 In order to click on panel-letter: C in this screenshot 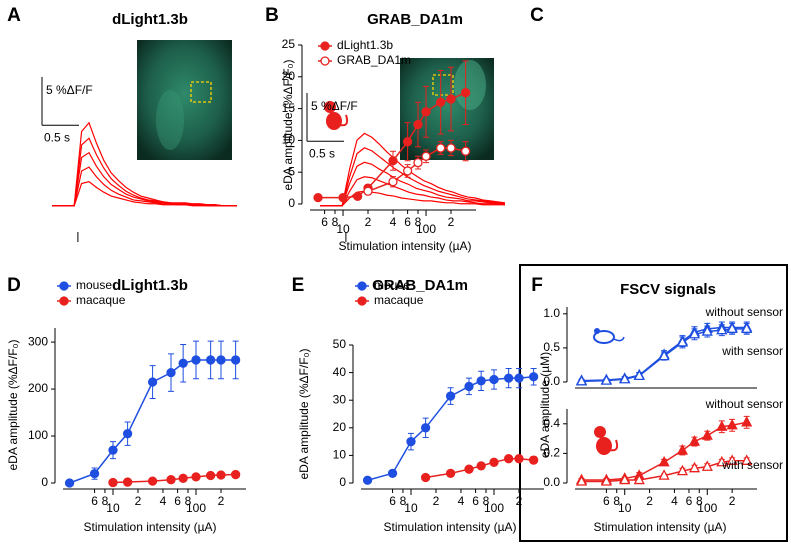, I will do `click(537, 15)`.